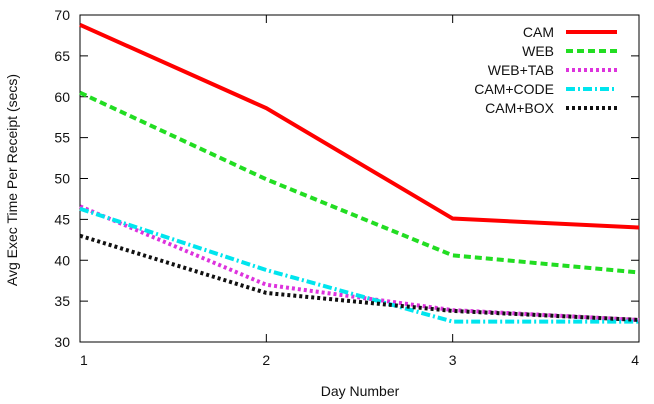  What do you see at coordinates (84, 360) in the screenshot?
I see `x-tick-label: 1` at bounding box center [84, 360].